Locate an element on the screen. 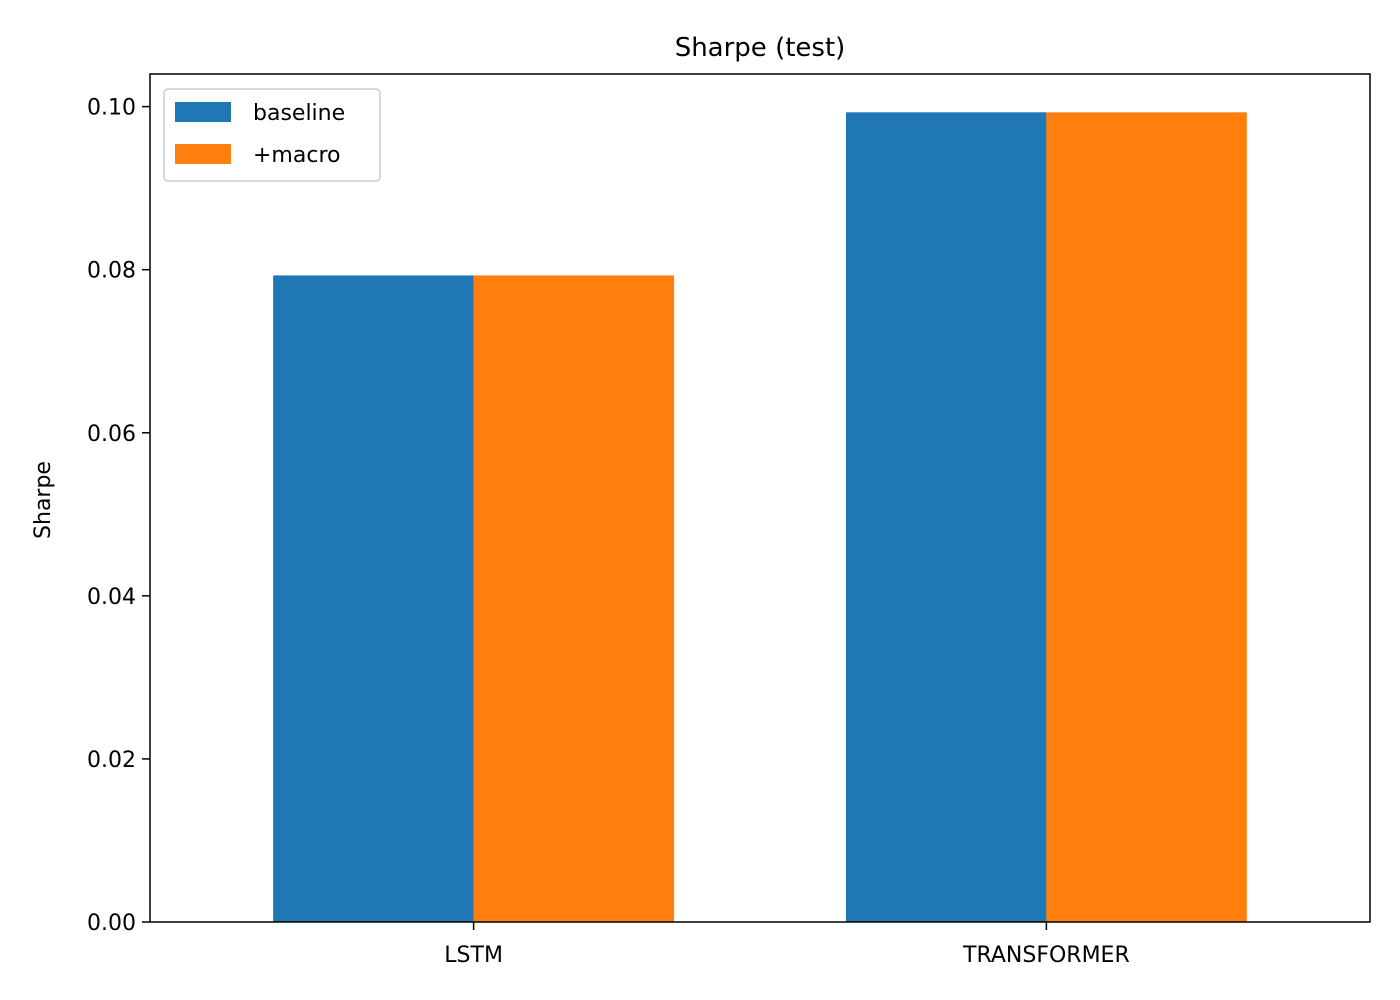 Image resolution: width=1400 pixels, height=1000 pixels. chart-title: Sharpe (test) is located at coordinates (760, 48).